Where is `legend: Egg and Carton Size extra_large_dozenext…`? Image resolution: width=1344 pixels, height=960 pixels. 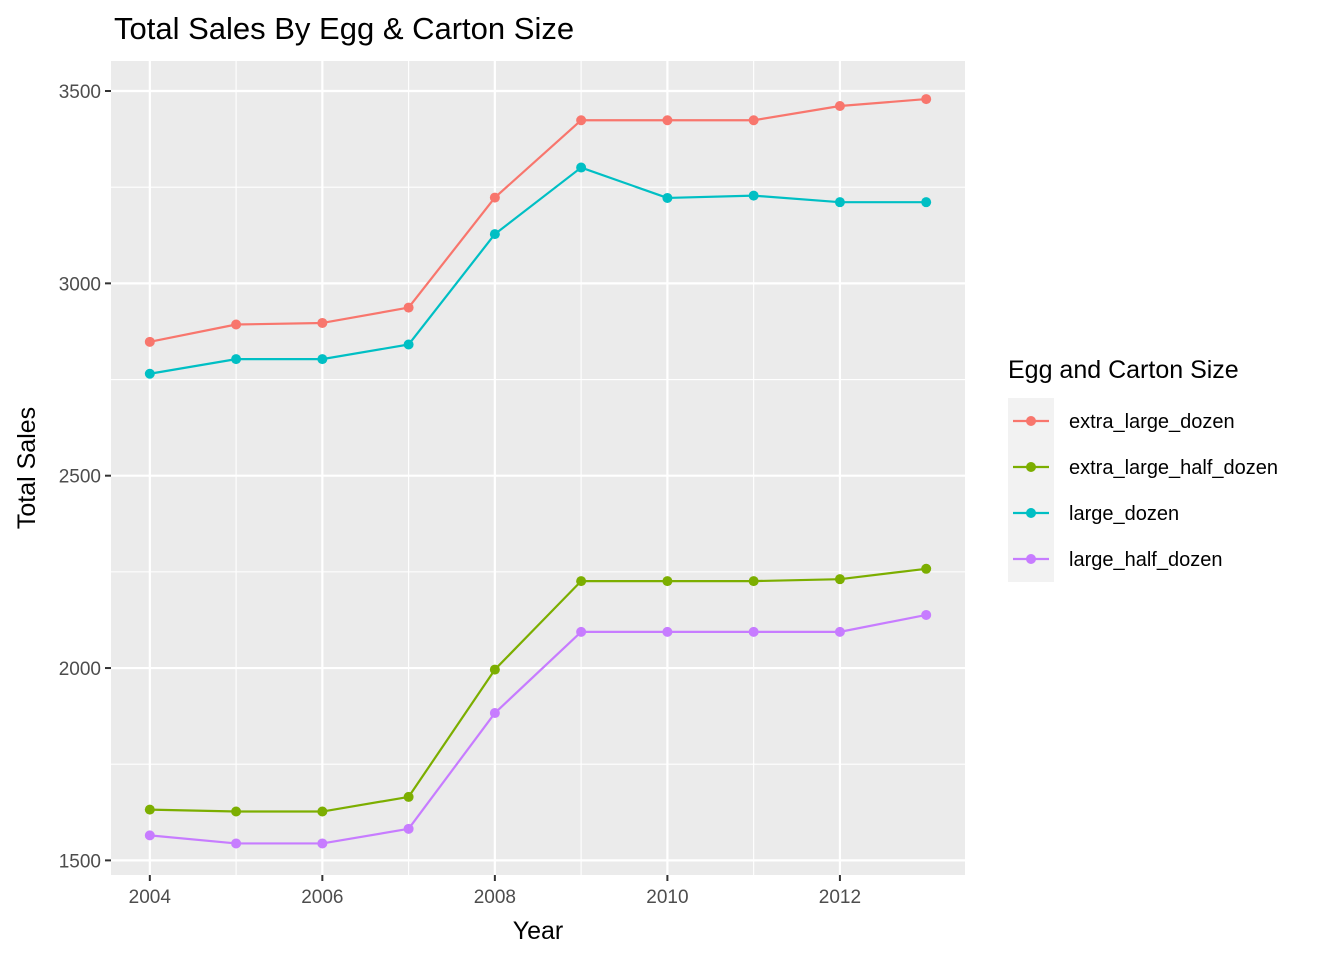 legend: Egg and Carton Size extra_large_dozenext… is located at coordinates (1143, 469).